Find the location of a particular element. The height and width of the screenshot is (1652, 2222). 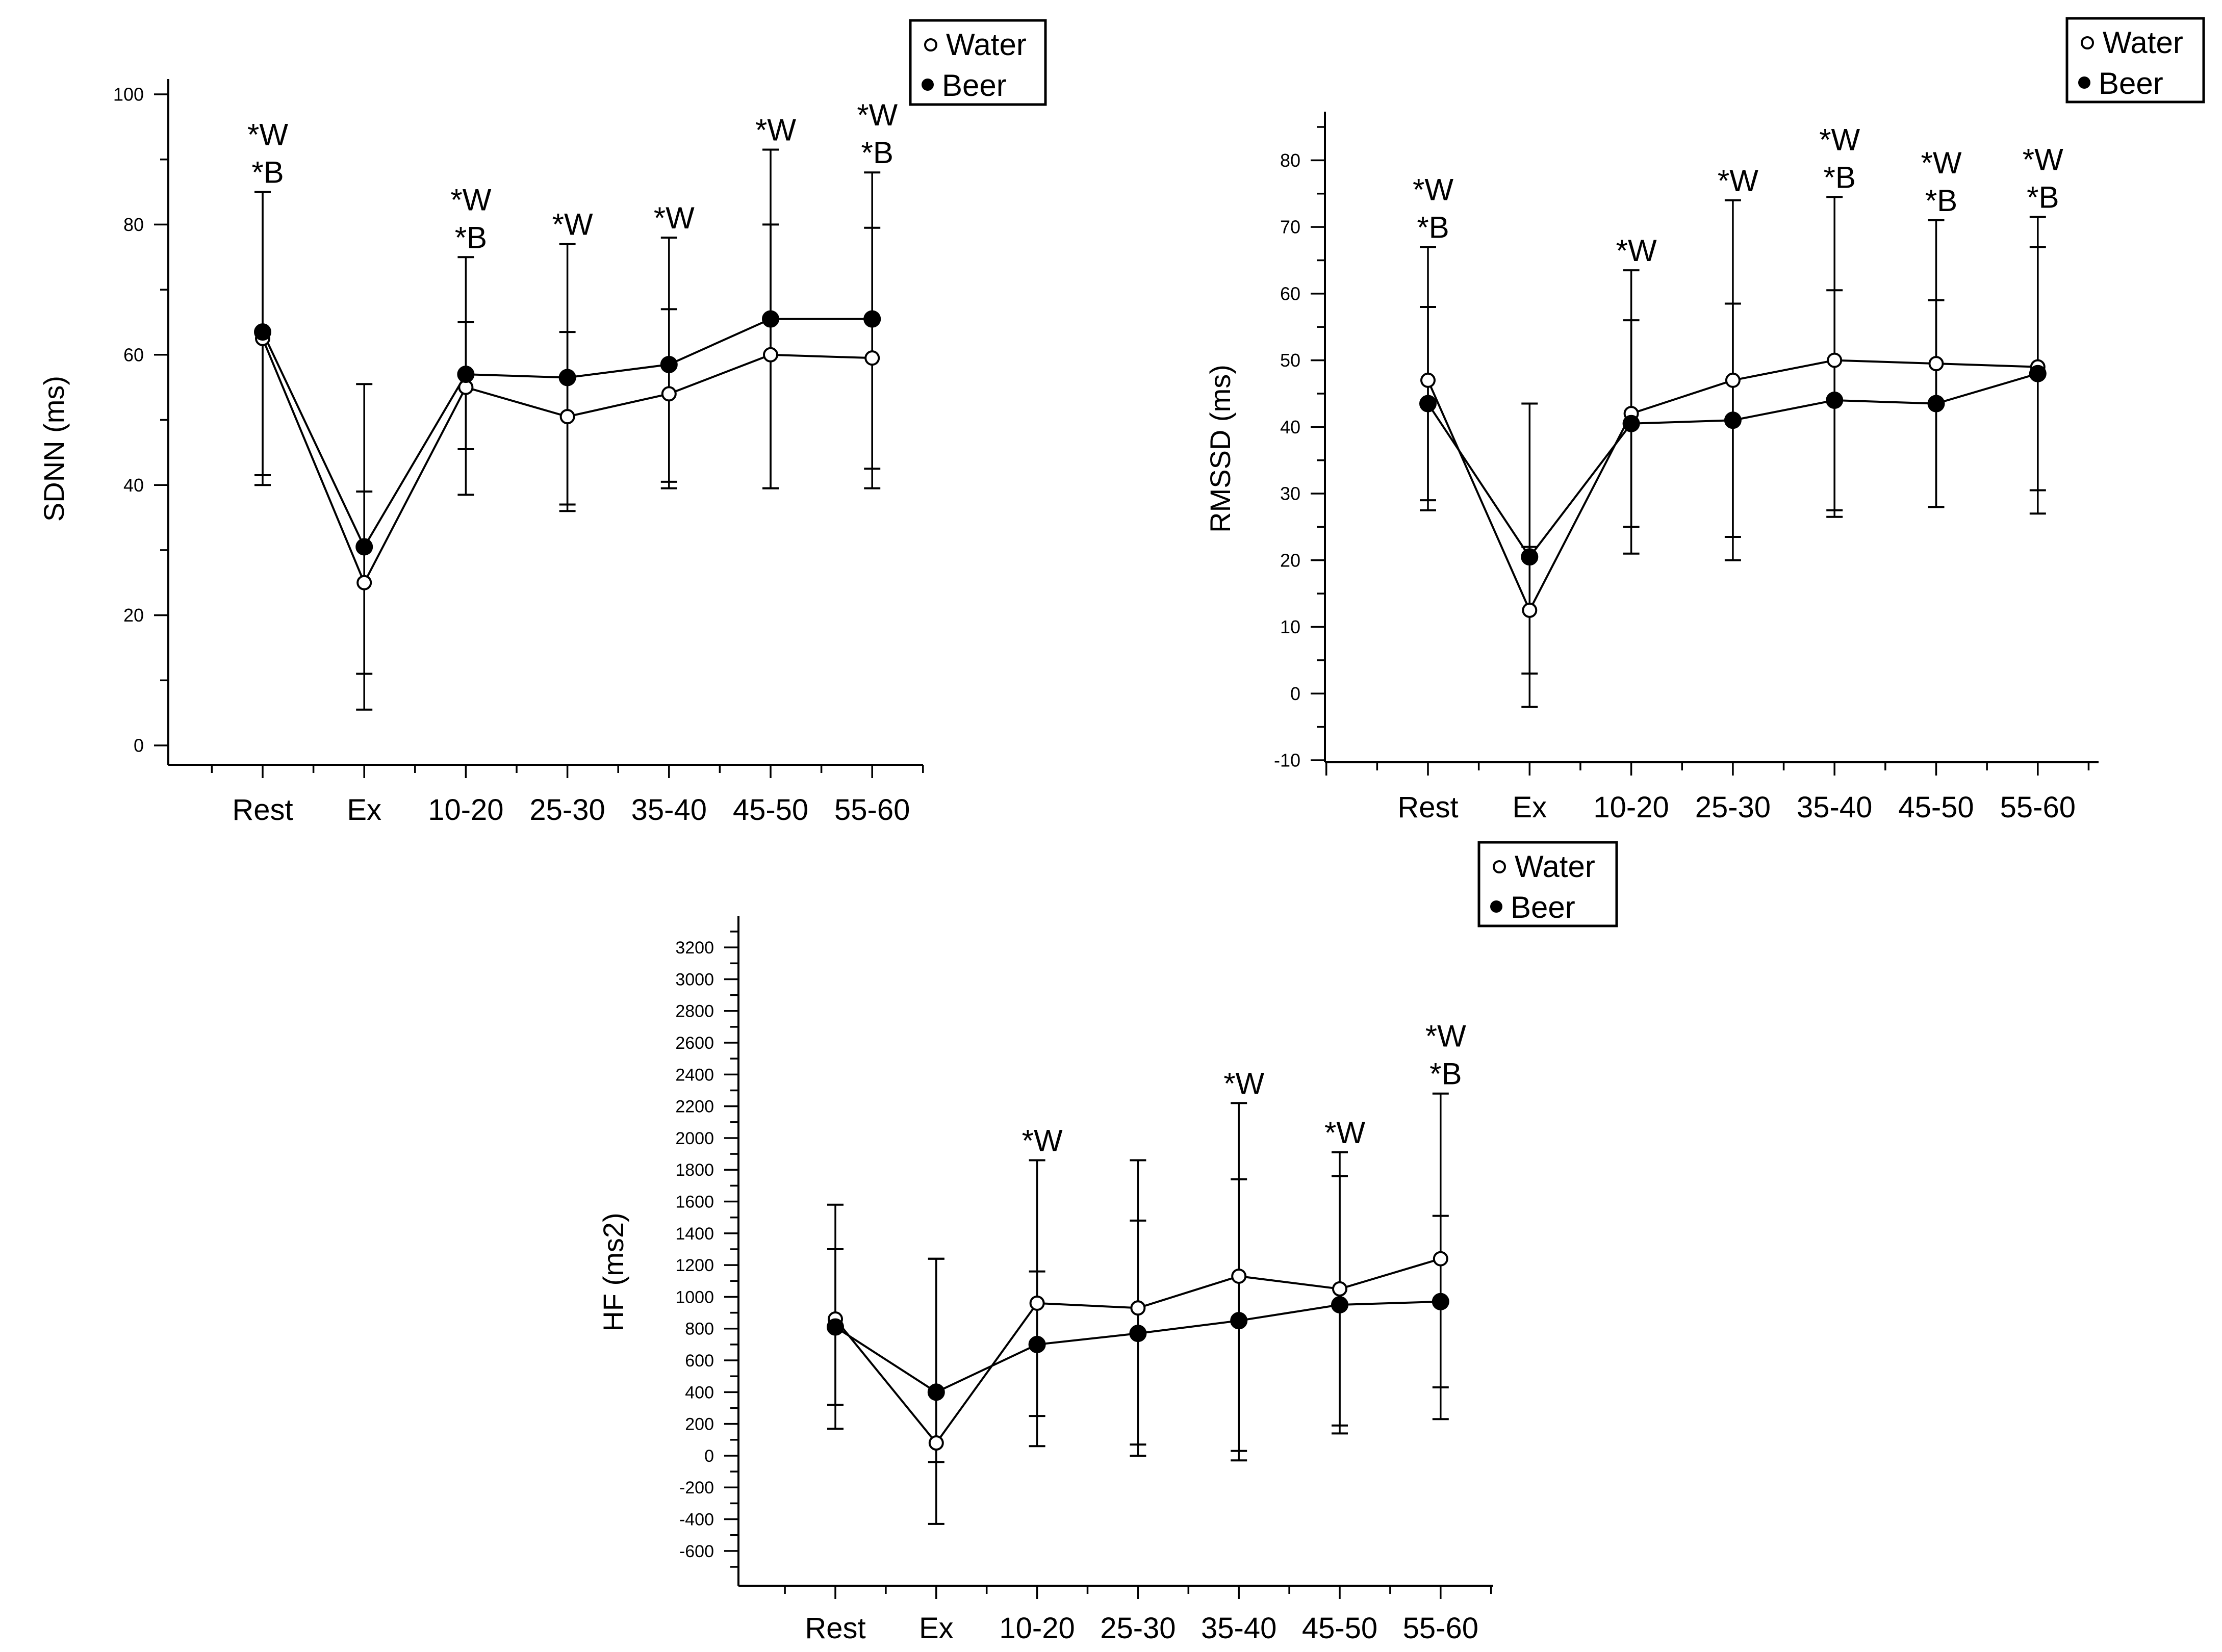

y-tick-label: 2800 is located at coordinates (695, 1011).